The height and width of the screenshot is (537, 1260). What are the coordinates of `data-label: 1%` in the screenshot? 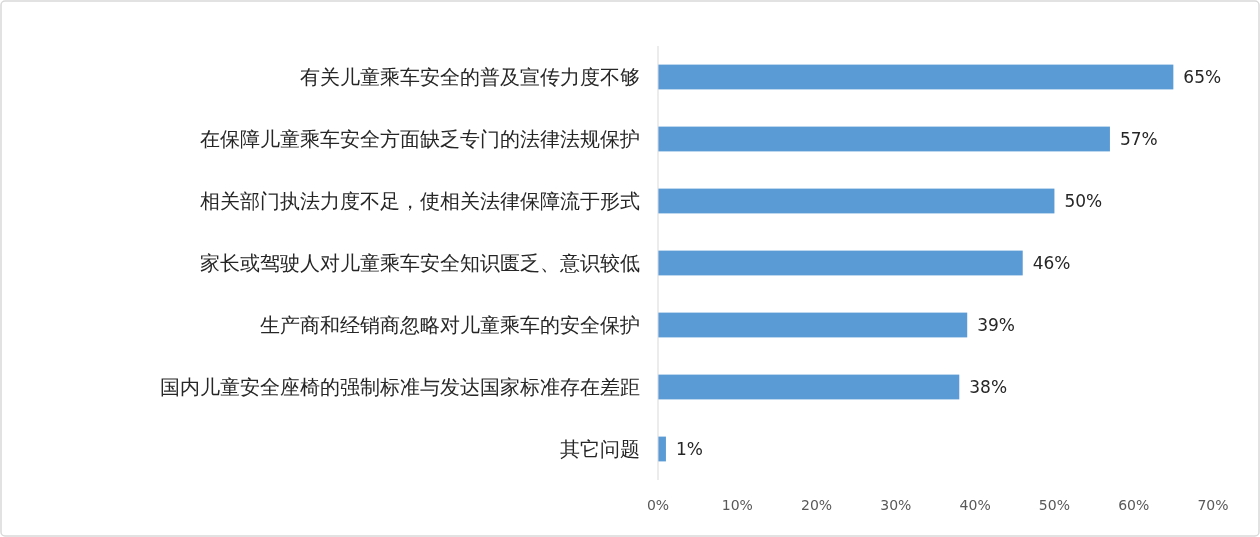 It's located at (689, 449).